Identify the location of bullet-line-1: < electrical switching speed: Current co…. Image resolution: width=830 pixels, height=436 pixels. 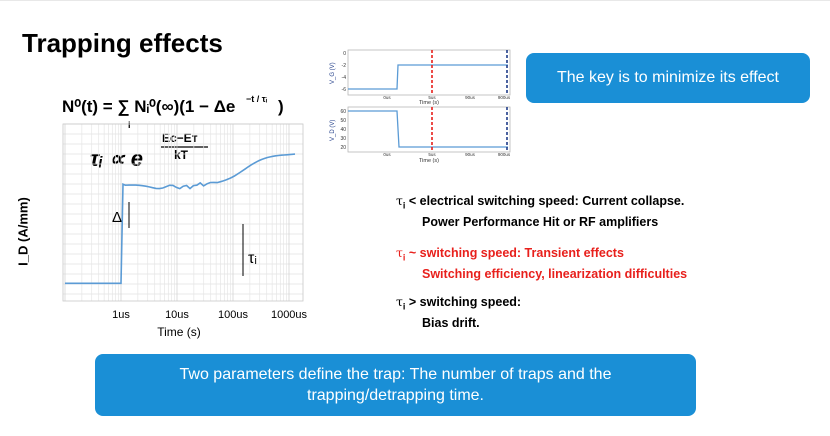
(545, 201).